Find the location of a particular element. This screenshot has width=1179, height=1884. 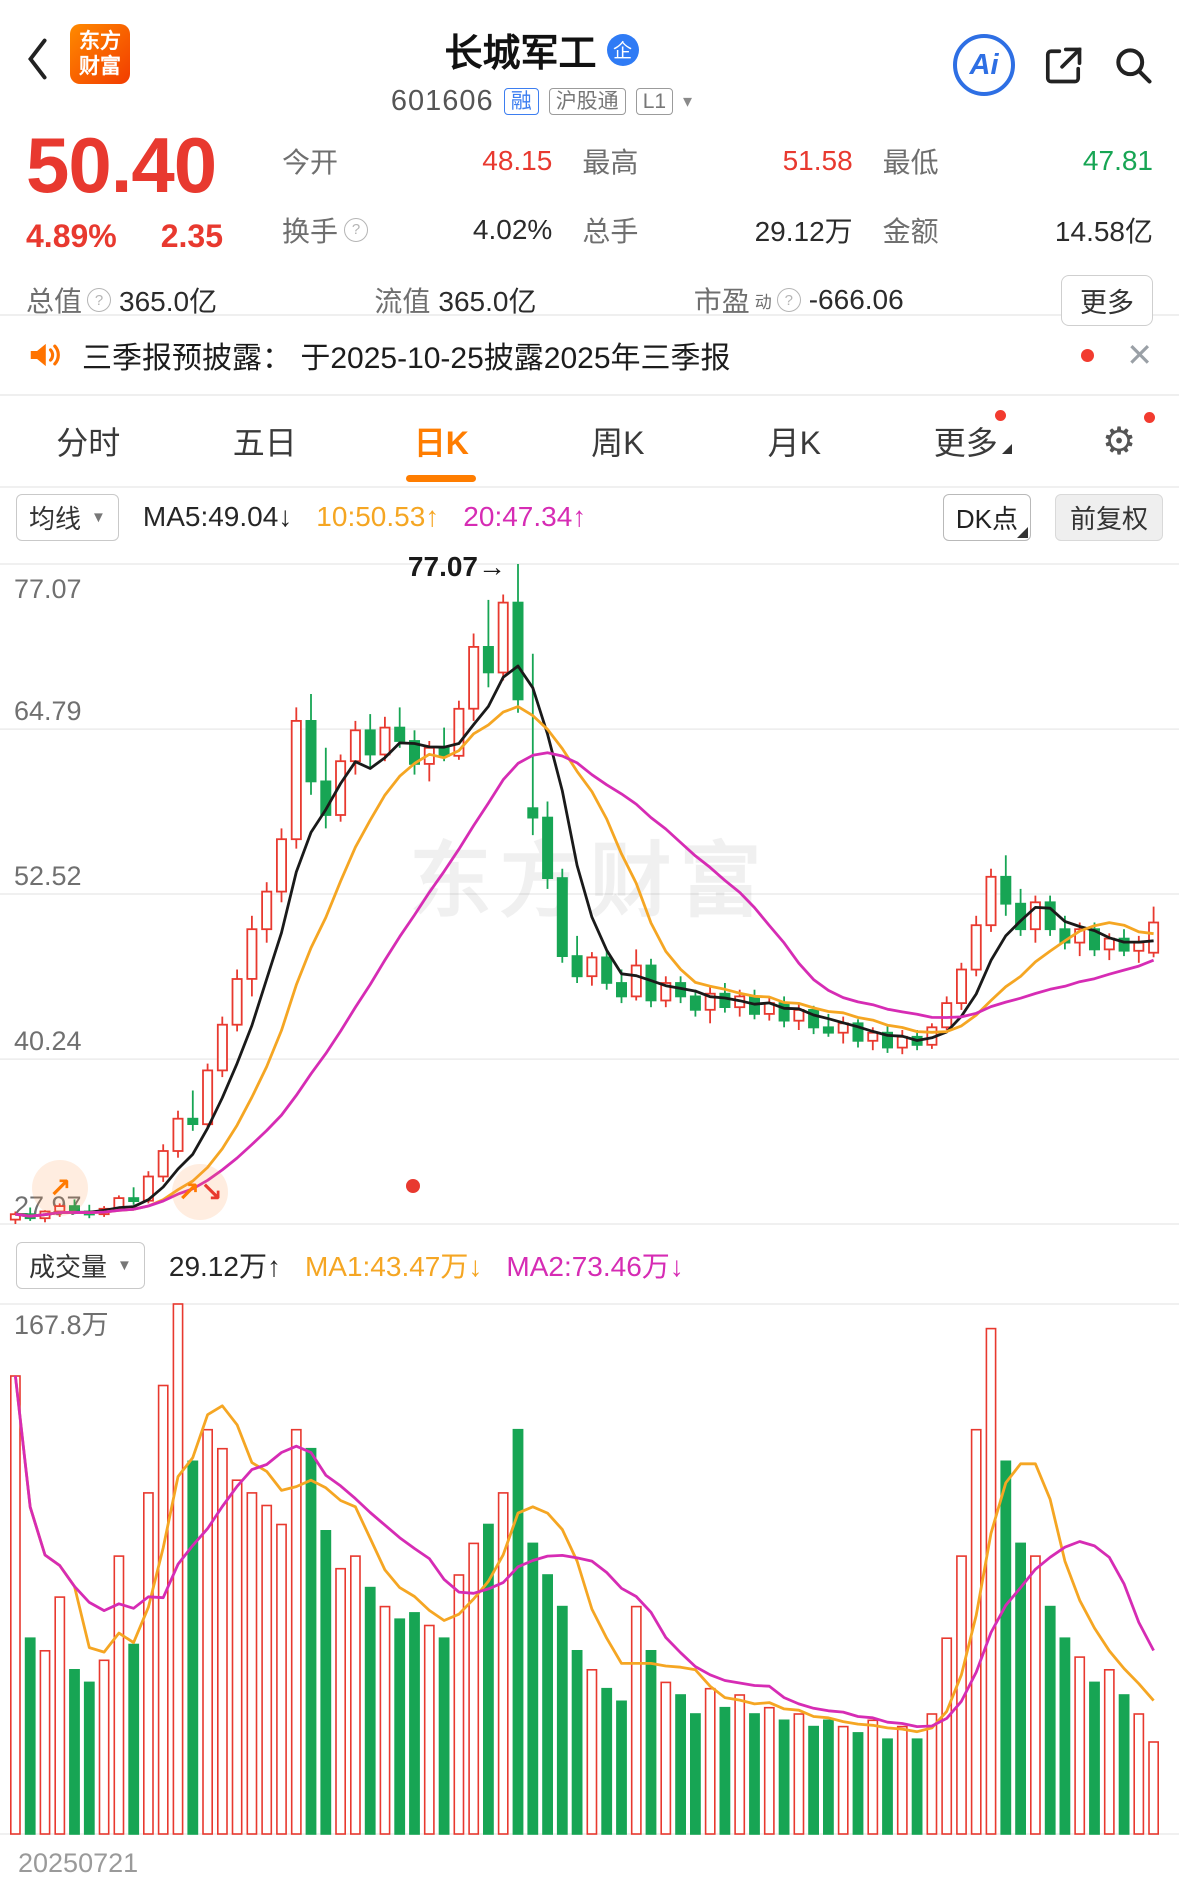

indicator-selector-dropdown: 成交量 ▼ is located at coordinates (80, 1265).